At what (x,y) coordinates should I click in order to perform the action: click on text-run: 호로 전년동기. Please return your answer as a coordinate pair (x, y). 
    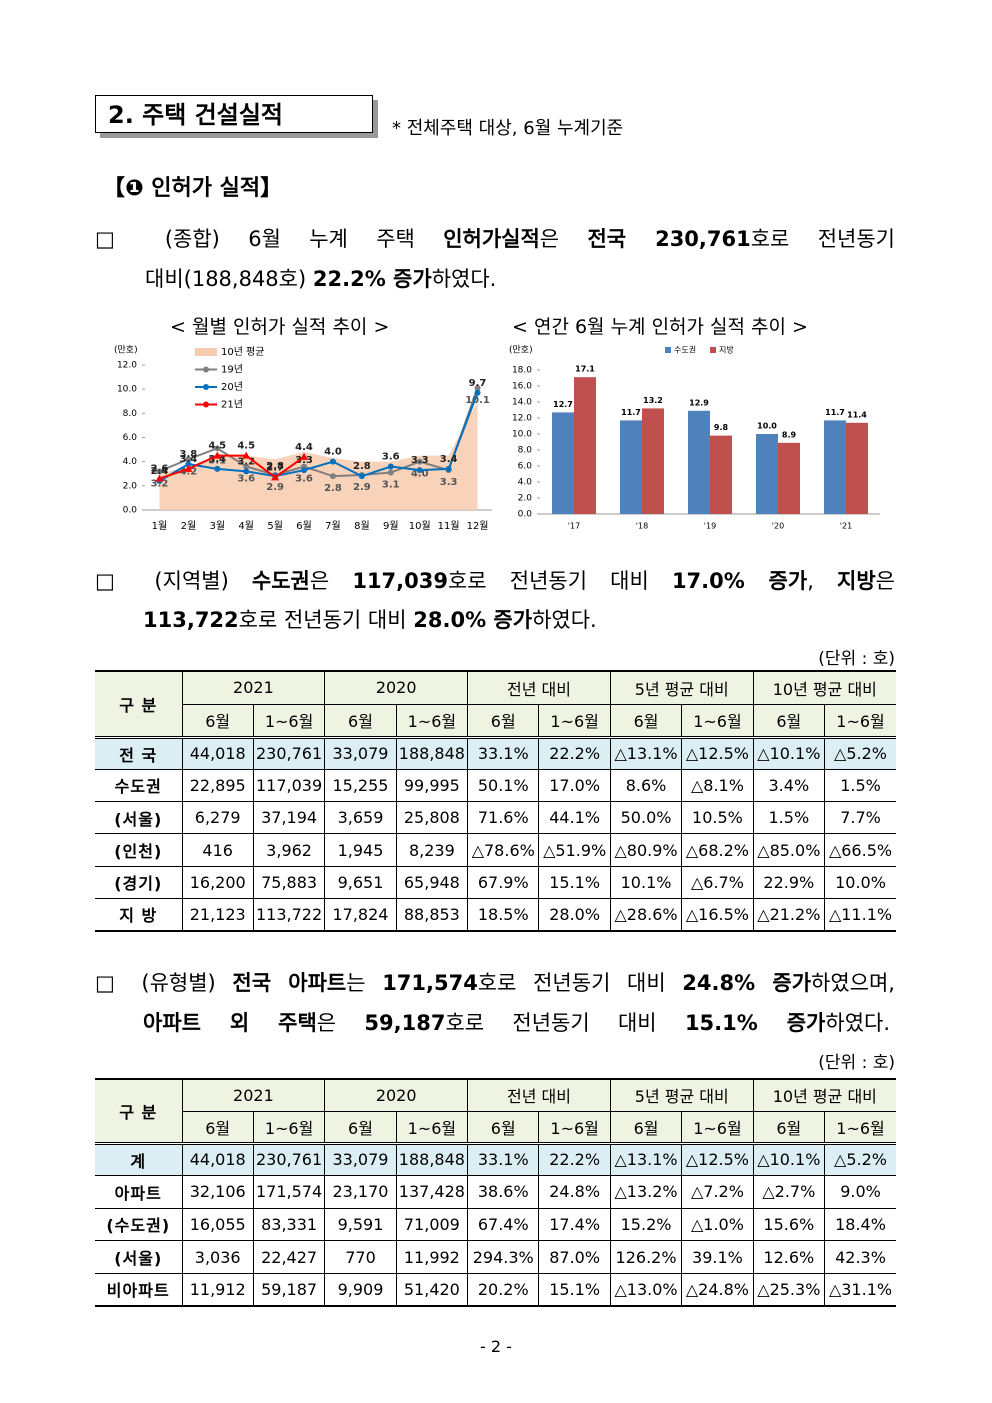
    Looking at the image, I should click on (822, 239).